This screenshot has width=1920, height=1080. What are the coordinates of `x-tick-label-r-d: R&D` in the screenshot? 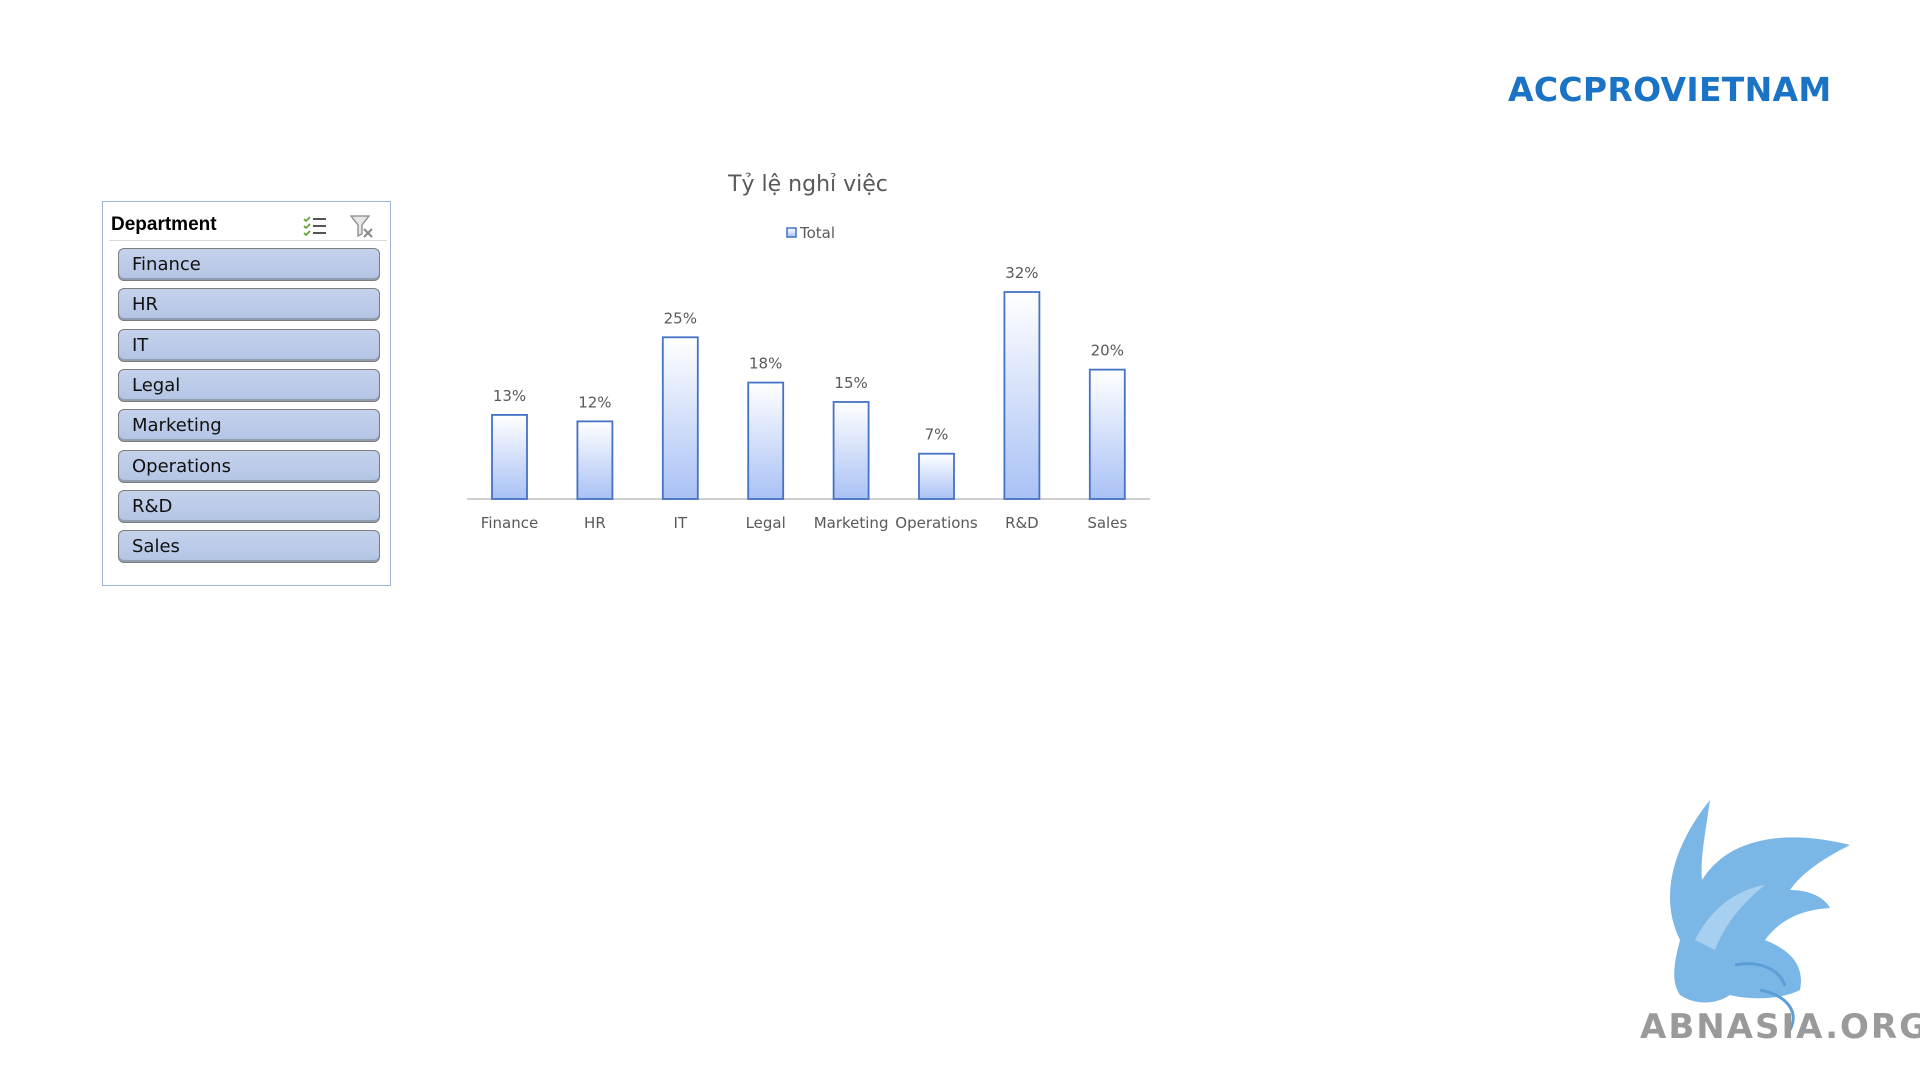 It's located at (1022, 523).